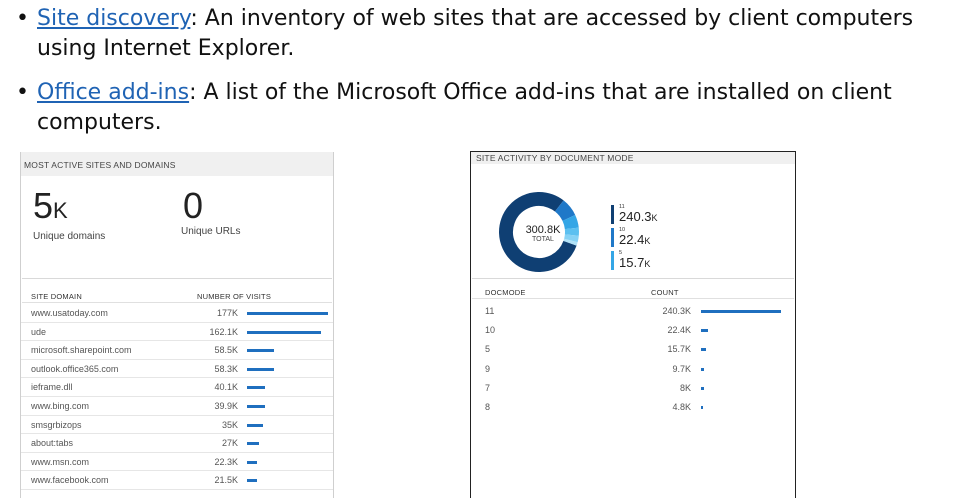 The width and height of the screenshot is (956, 498). Describe the element at coordinates (39, 331) in the screenshot. I see `site-domain-cell: ude` at that location.